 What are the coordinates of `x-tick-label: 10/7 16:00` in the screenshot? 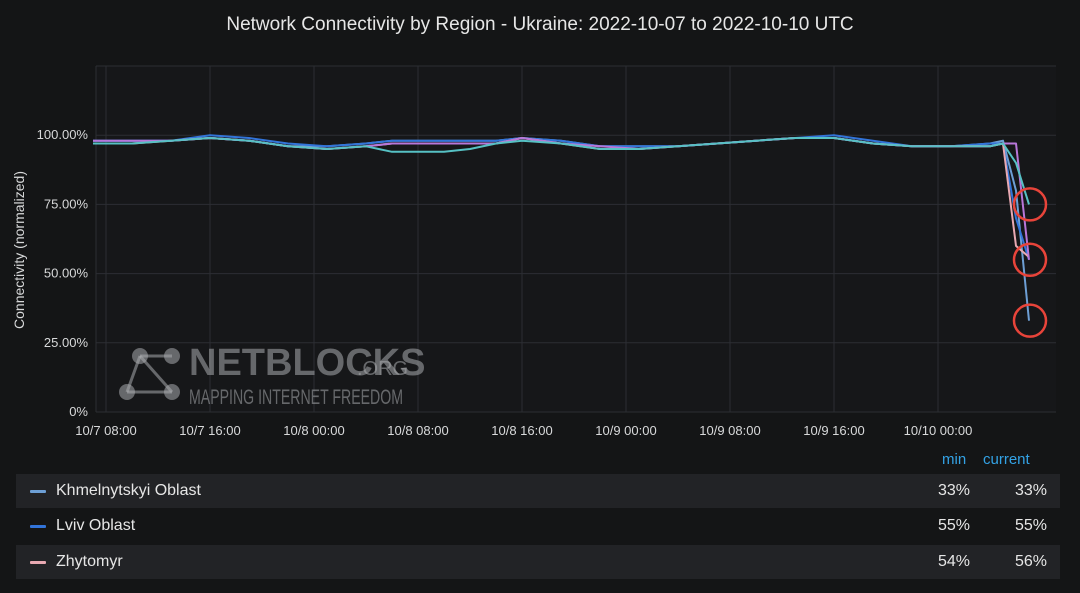 It's located at (209, 430).